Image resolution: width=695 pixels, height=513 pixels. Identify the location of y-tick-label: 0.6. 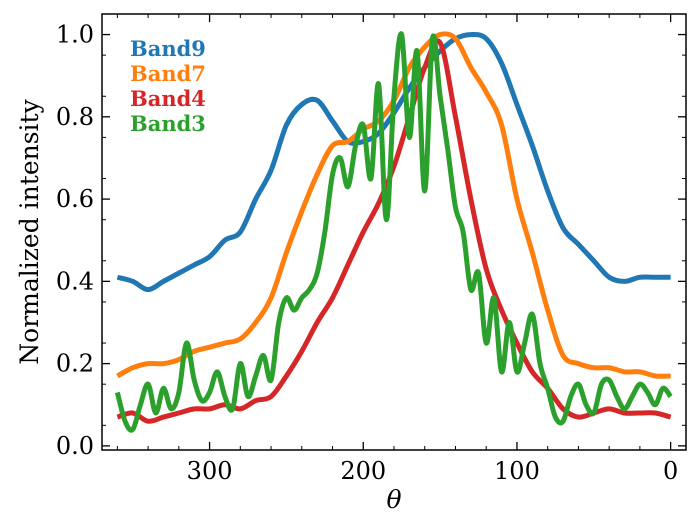
(75, 199).